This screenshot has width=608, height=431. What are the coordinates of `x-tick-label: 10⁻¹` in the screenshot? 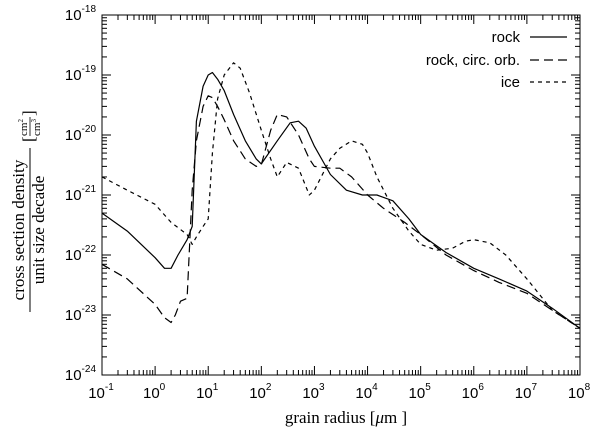 It's located at (101, 392).